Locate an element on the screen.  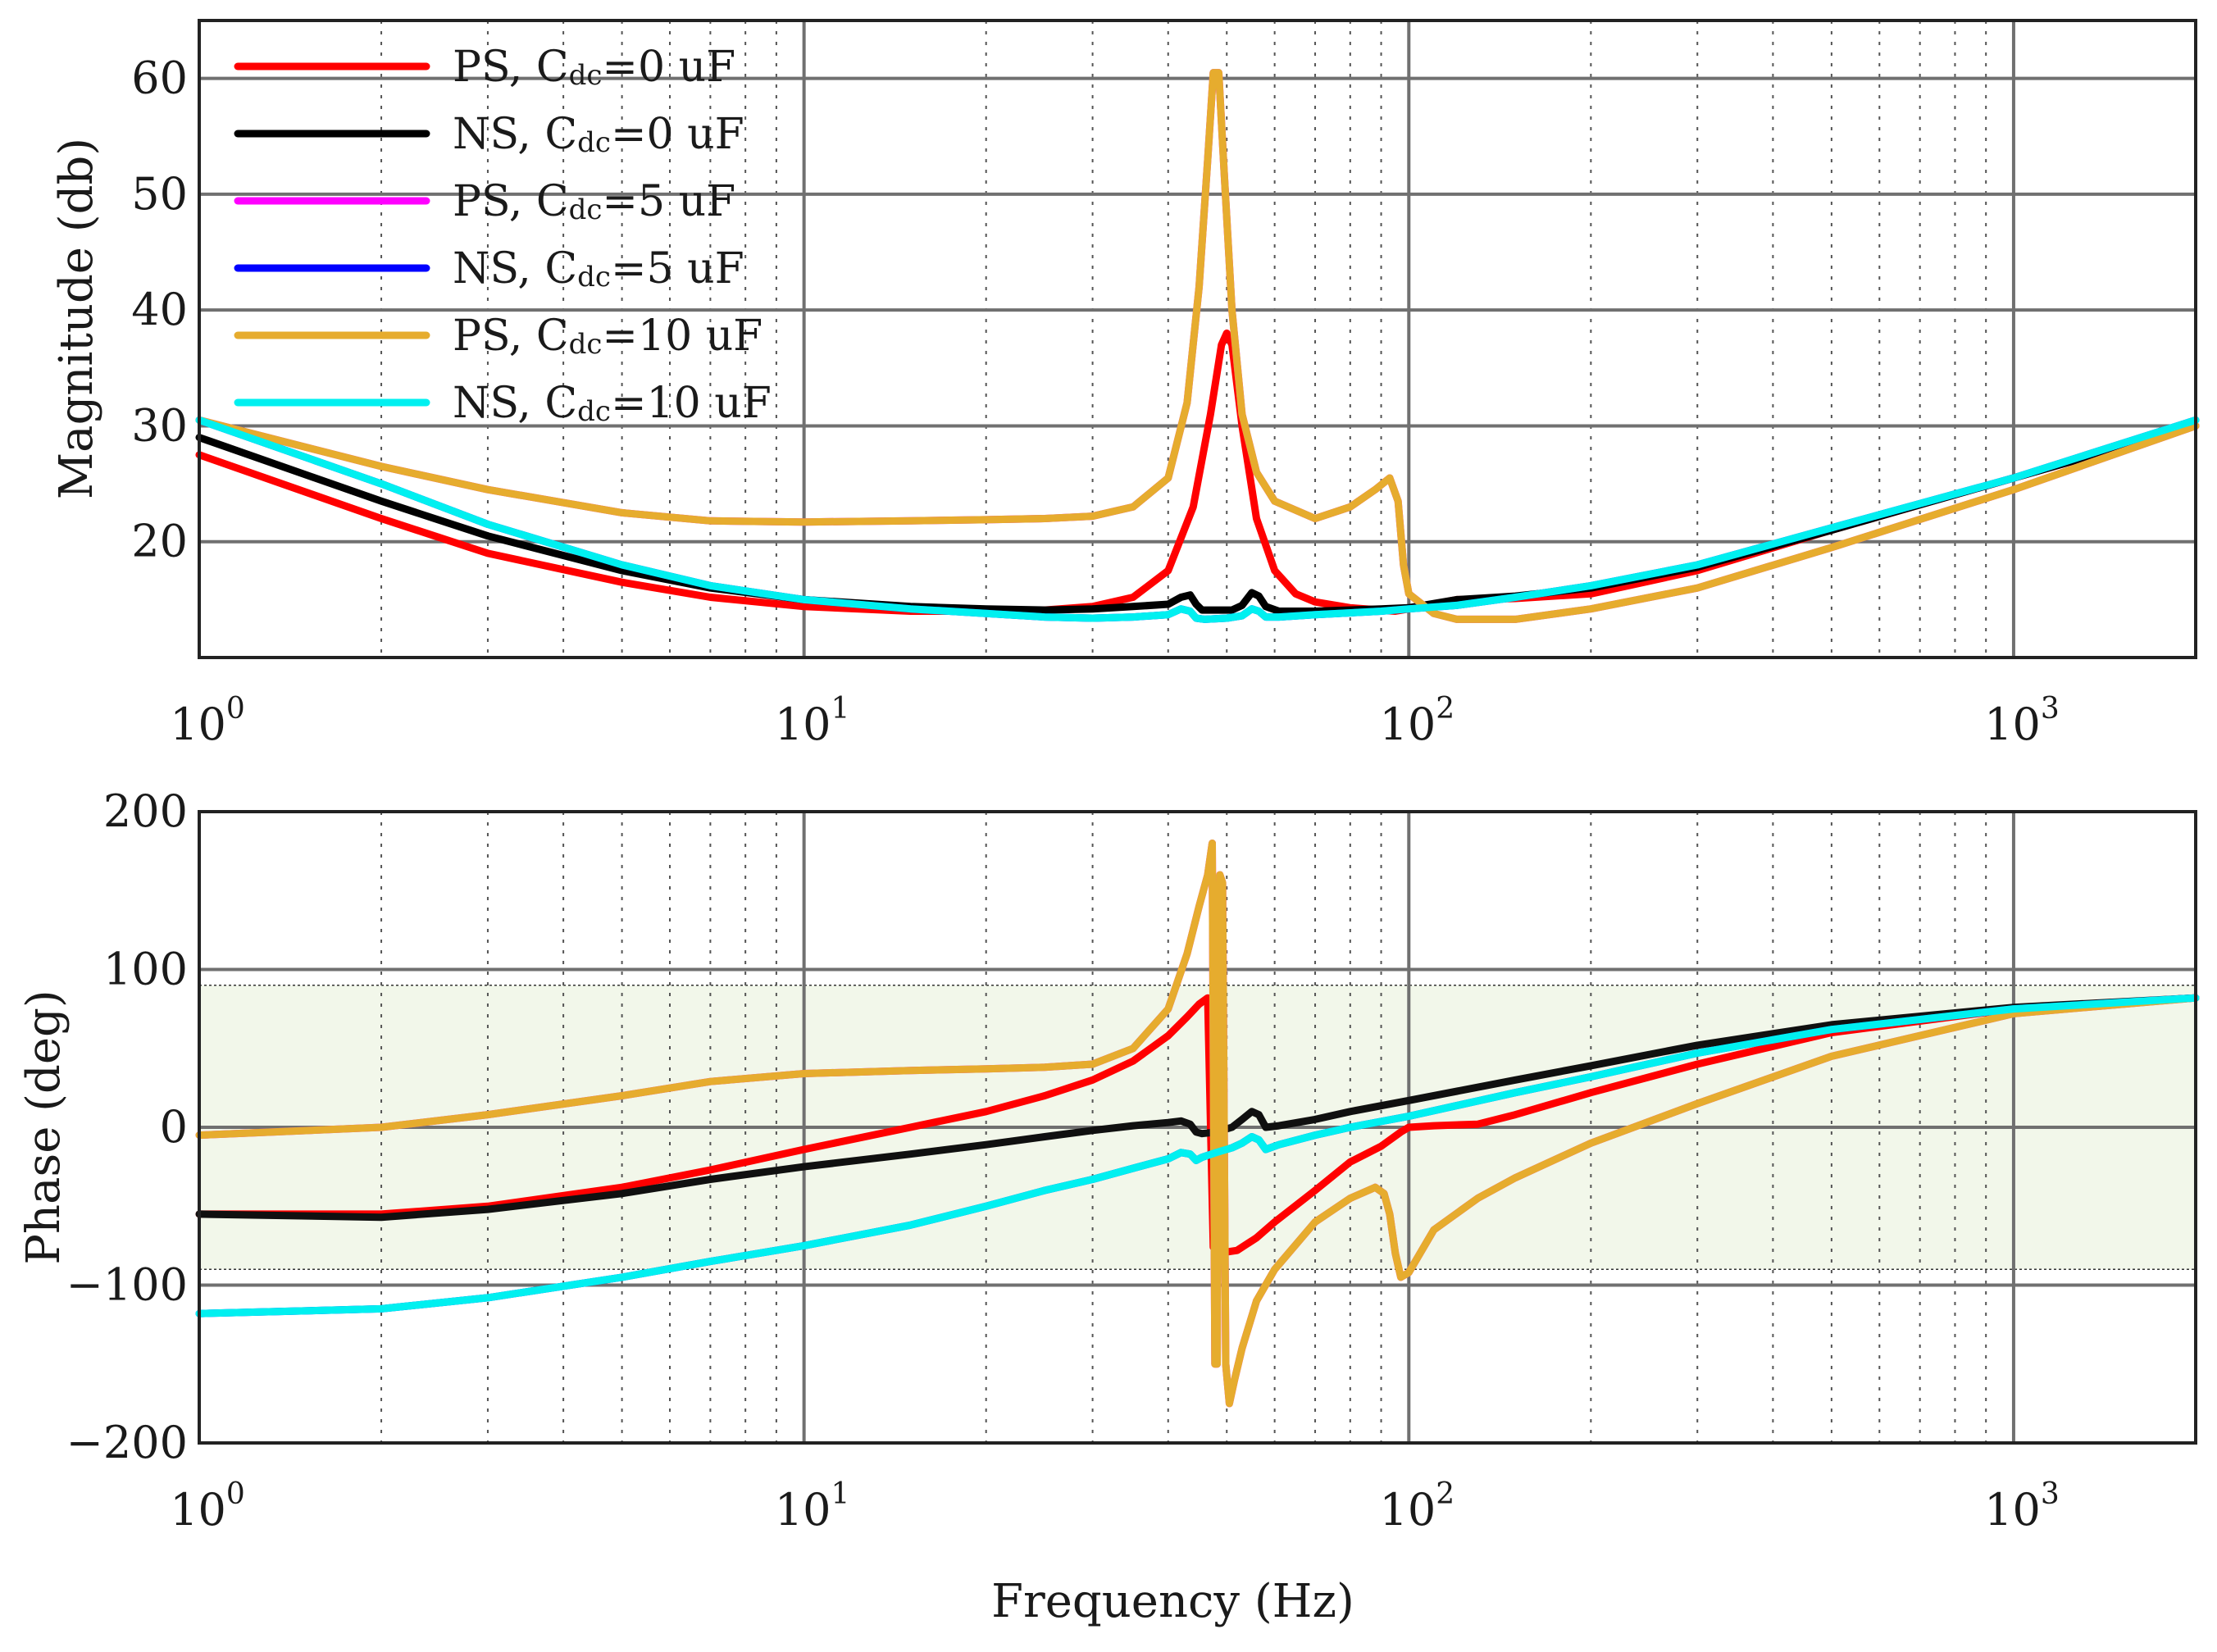
y-tick-label: 30 is located at coordinates (160, 425).